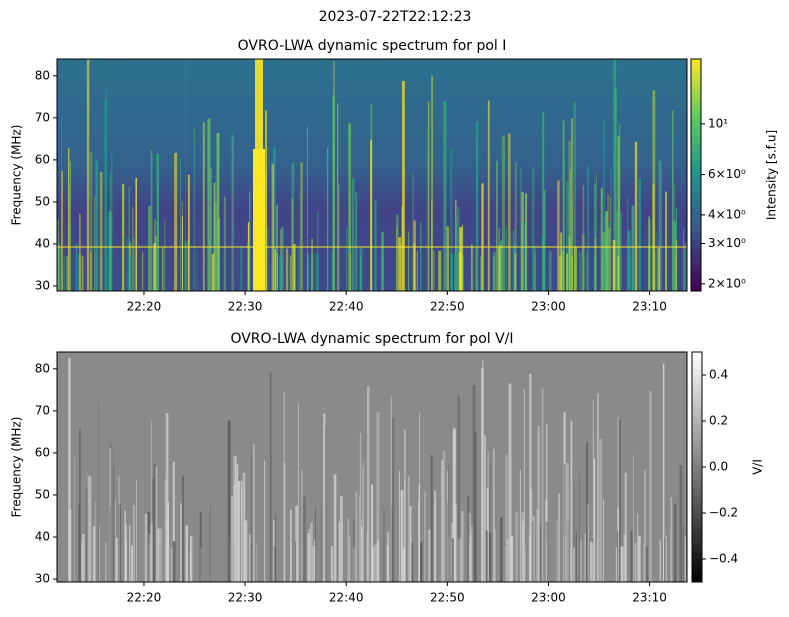 The image size is (789, 617). Describe the element at coordinates (42, 368) in the screenshot. I see `y-tick-label: 80` at that location.